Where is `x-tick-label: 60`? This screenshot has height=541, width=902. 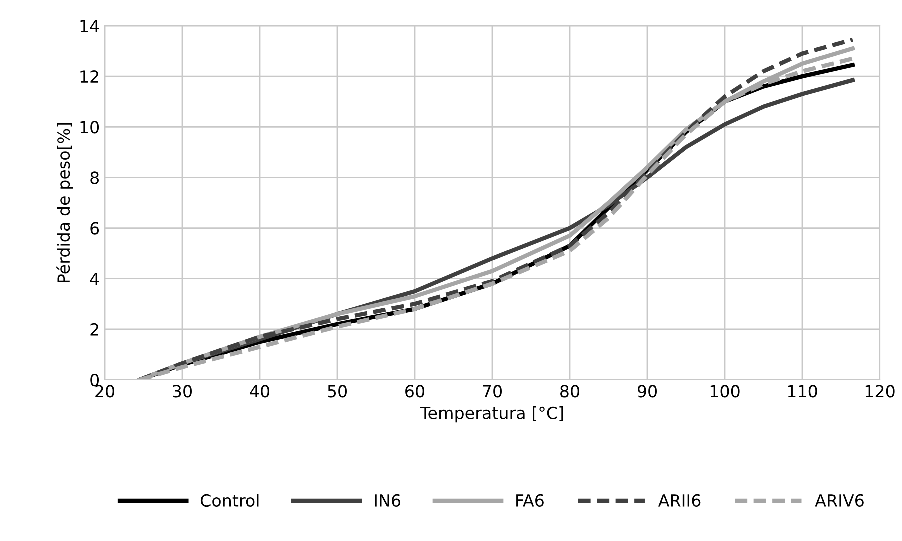 x-tick-label: 60 is located at coordinates (415, 391).